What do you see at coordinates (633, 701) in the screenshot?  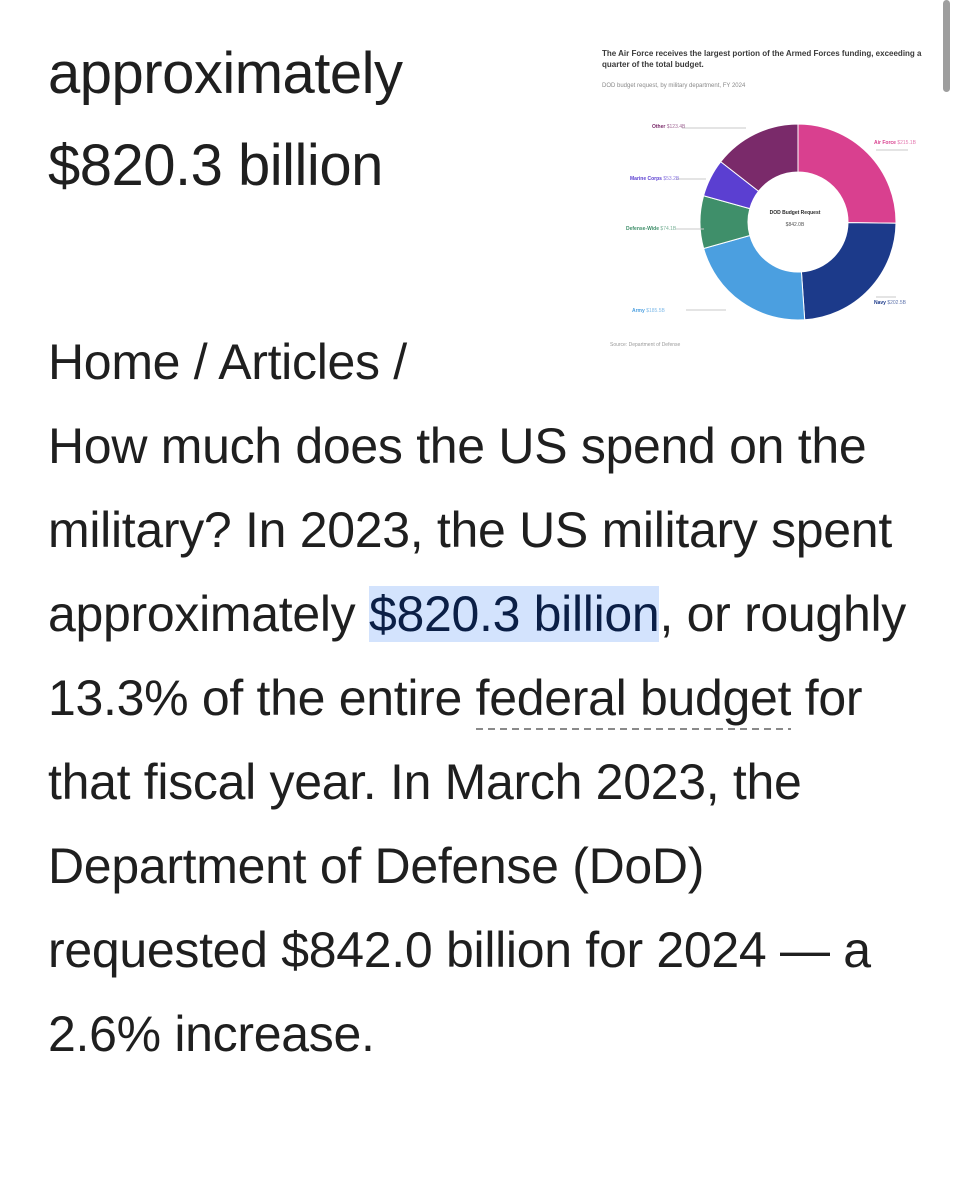 I see `federal-budget-link: federal budget` at bounding box center [633, 701].